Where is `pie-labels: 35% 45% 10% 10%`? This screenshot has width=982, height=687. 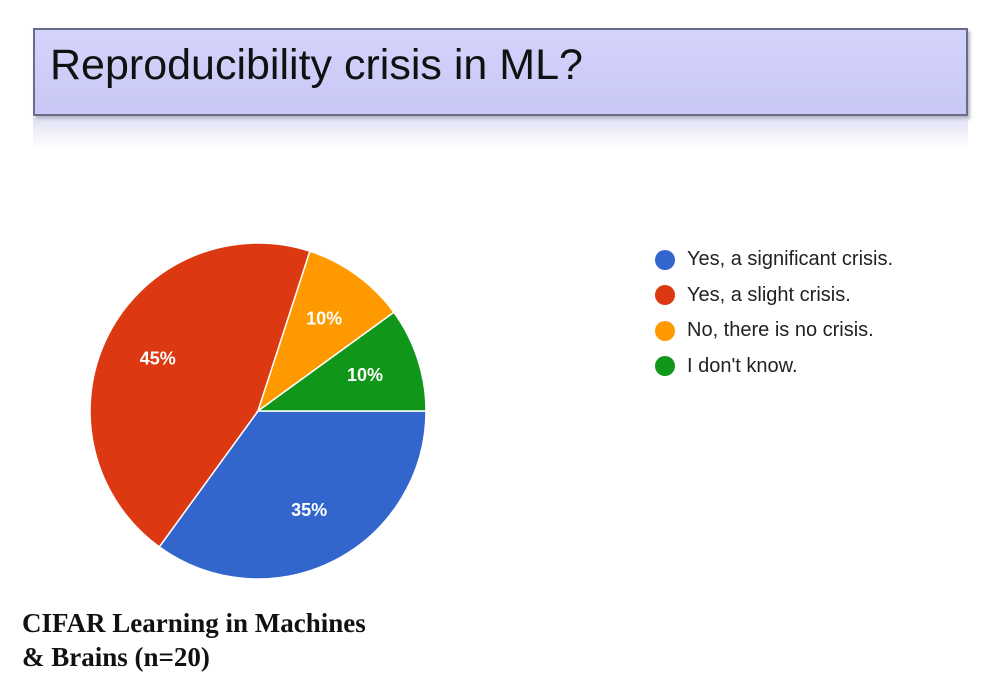
pie-labels: 35% 45% 10% 10% is located at coordinates (261, 414).